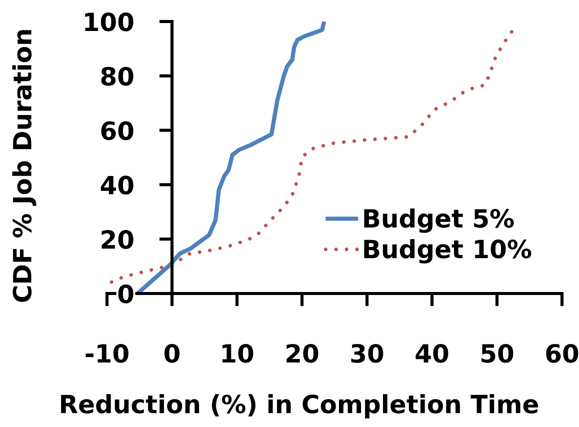  Describe the element at coordinates (109, 22) in the screenshot. I see `y-tick-label: 100` at that location.